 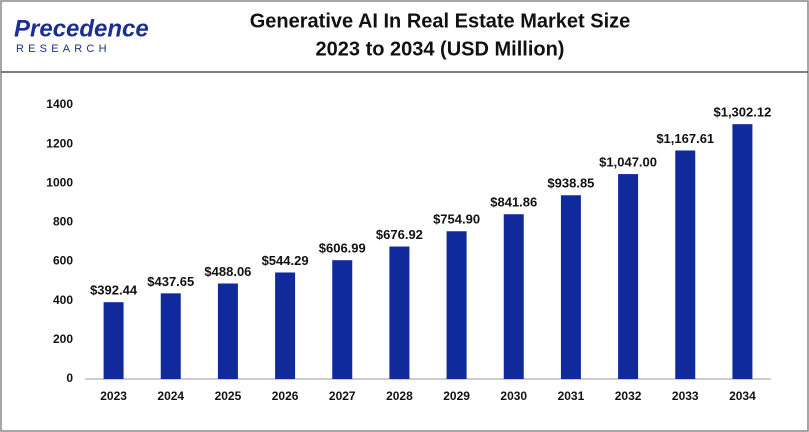 I want to click on x-tick-label: 2023, so click(x=113, y=396).